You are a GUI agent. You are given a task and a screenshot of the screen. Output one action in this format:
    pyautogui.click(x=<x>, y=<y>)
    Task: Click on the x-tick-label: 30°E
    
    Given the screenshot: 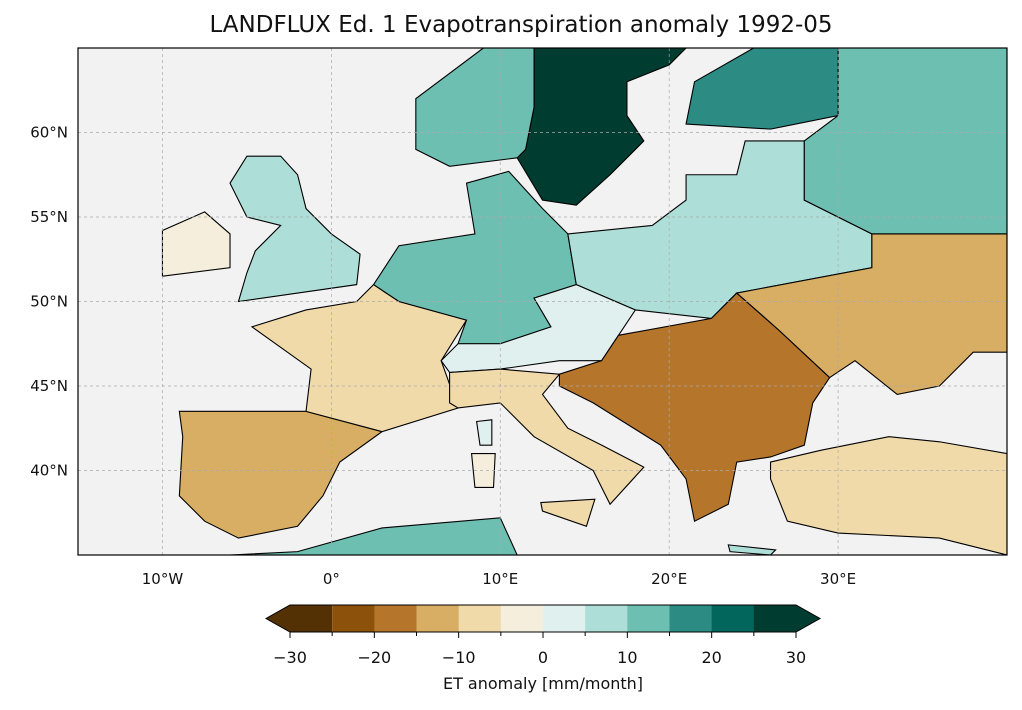 What is the action you would take?
    pyautogui.click(x=838, y=579)
    